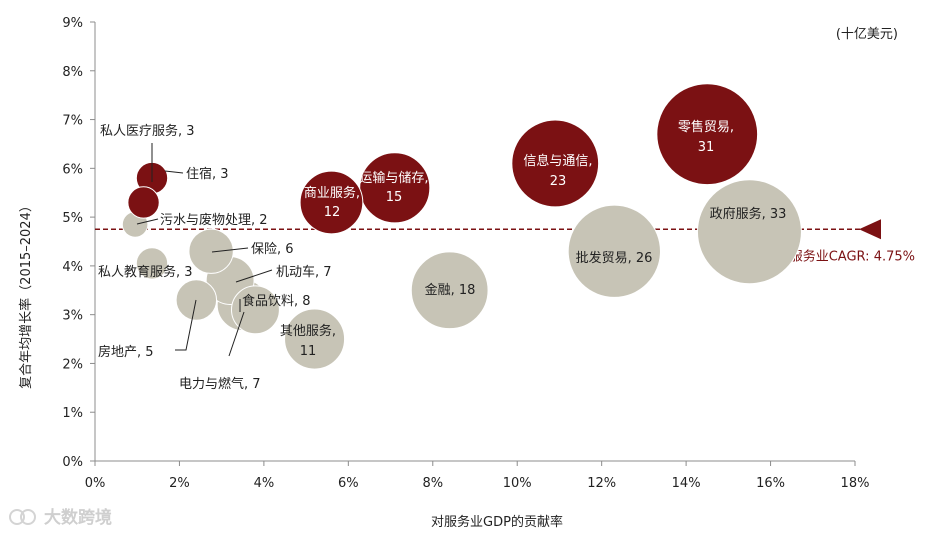 This screenshot has height=535, width=933. I want to click on bubble-label: 私人医疗服务, 3, so click(147, 131).